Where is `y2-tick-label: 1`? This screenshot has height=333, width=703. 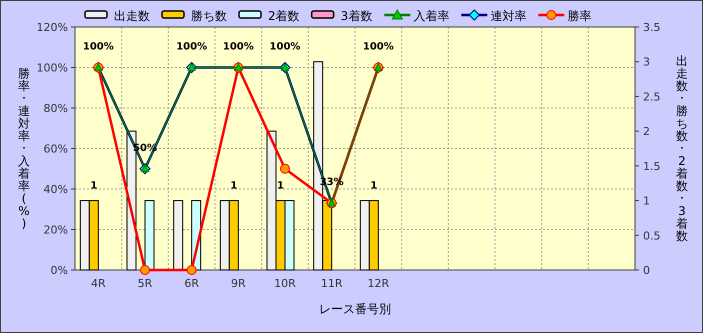
y2-tick-label: 1 is located at coordinates (646, 201).